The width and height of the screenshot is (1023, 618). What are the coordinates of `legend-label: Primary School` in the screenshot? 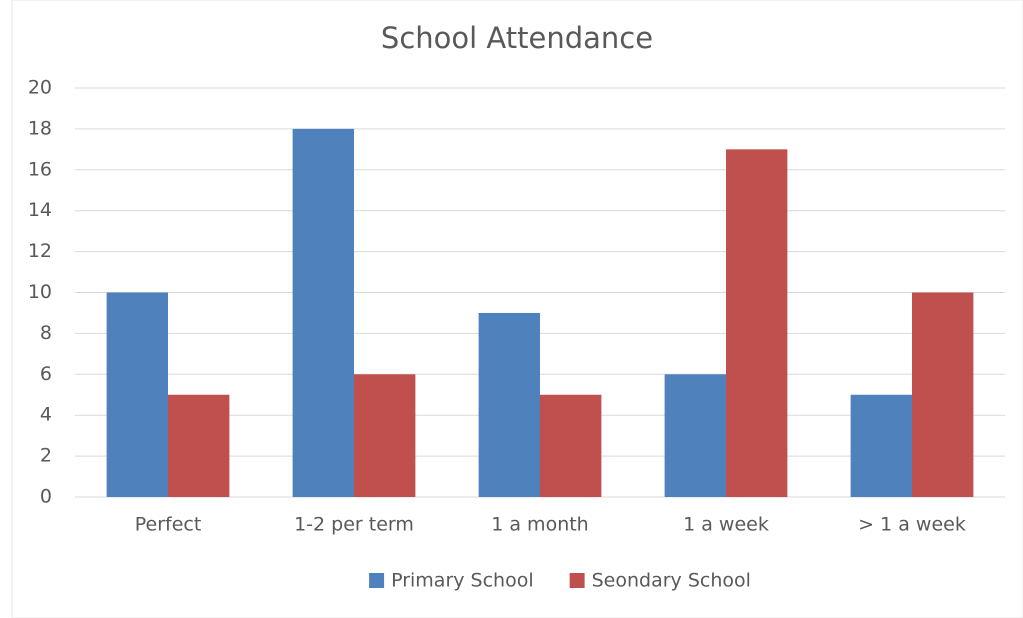 It's located at (462, 581).